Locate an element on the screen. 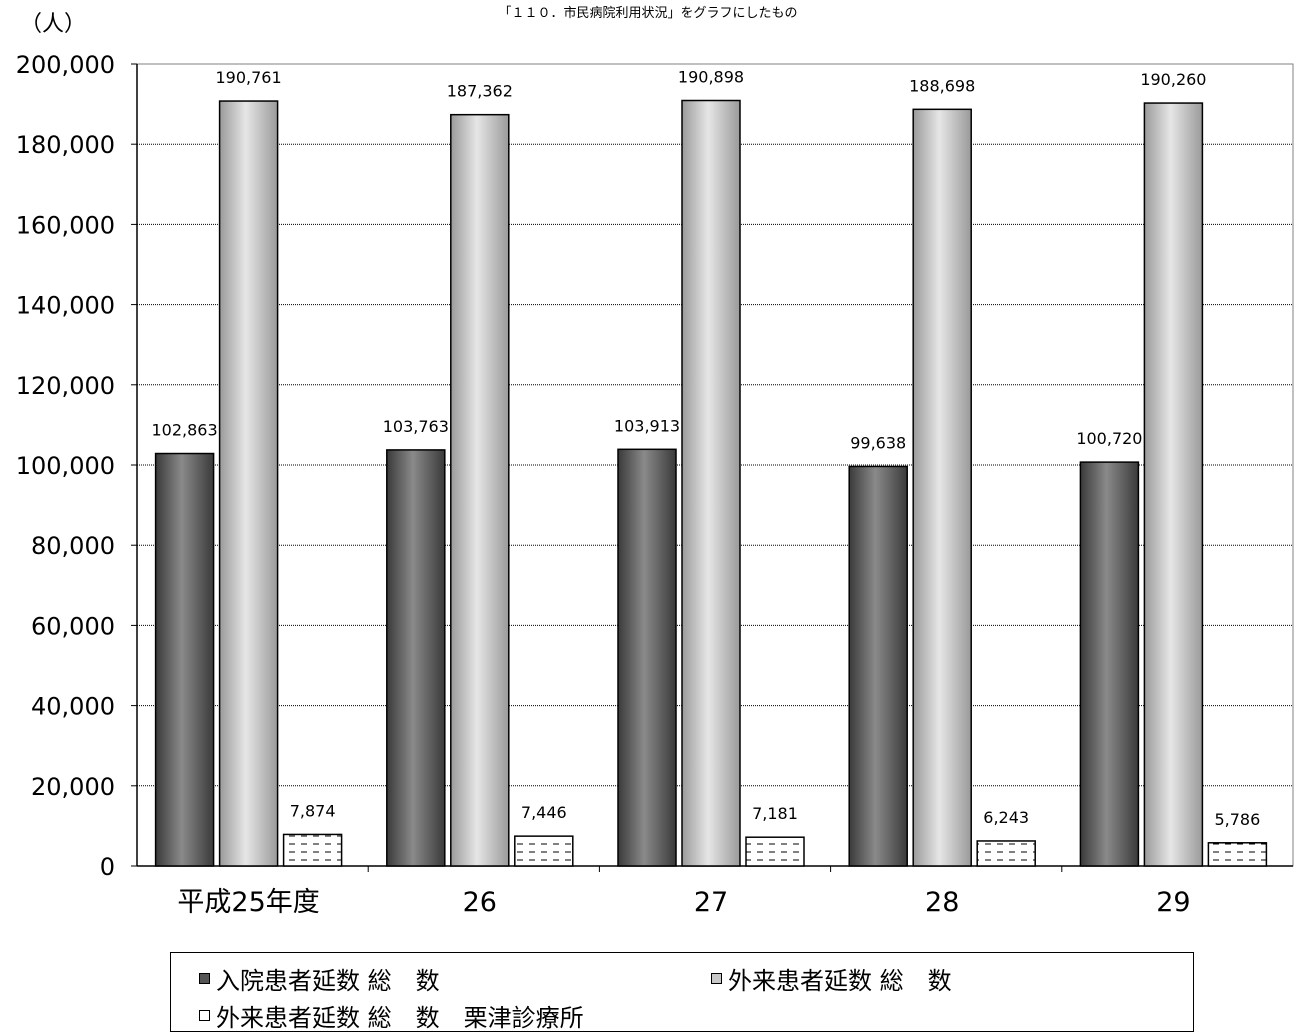  bar-value-label: 187,362 is located at coordinates (480, 91).